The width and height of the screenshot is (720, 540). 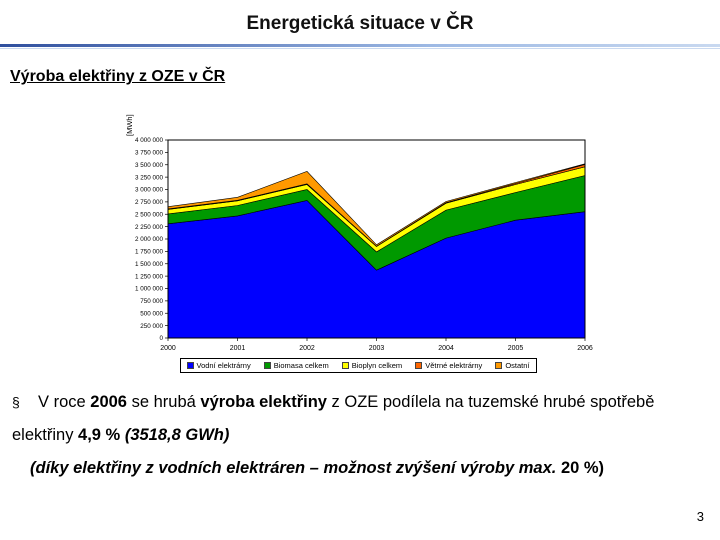 What do you see at coordinates (149, 202) in the screenshot?
I see `y-tick-label: 2 750 000` at bounding box center [149, 202].